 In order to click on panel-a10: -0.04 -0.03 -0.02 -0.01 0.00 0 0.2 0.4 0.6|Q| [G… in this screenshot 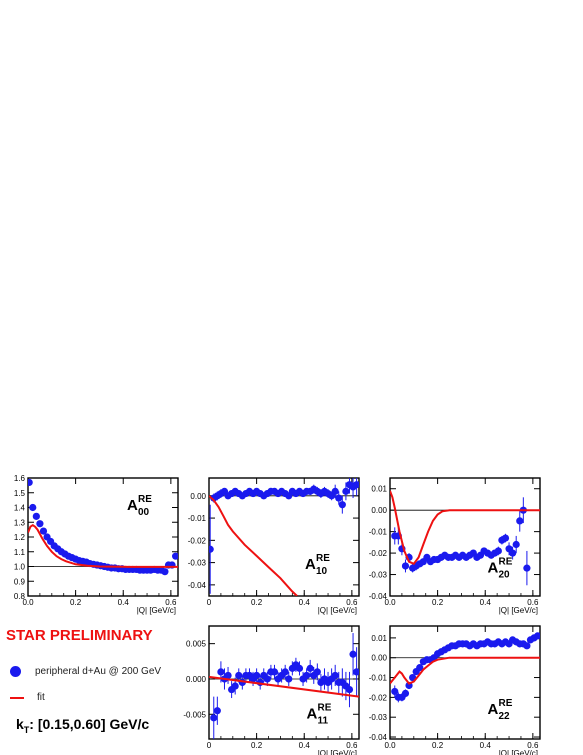, I will do `click(274, 546)`.